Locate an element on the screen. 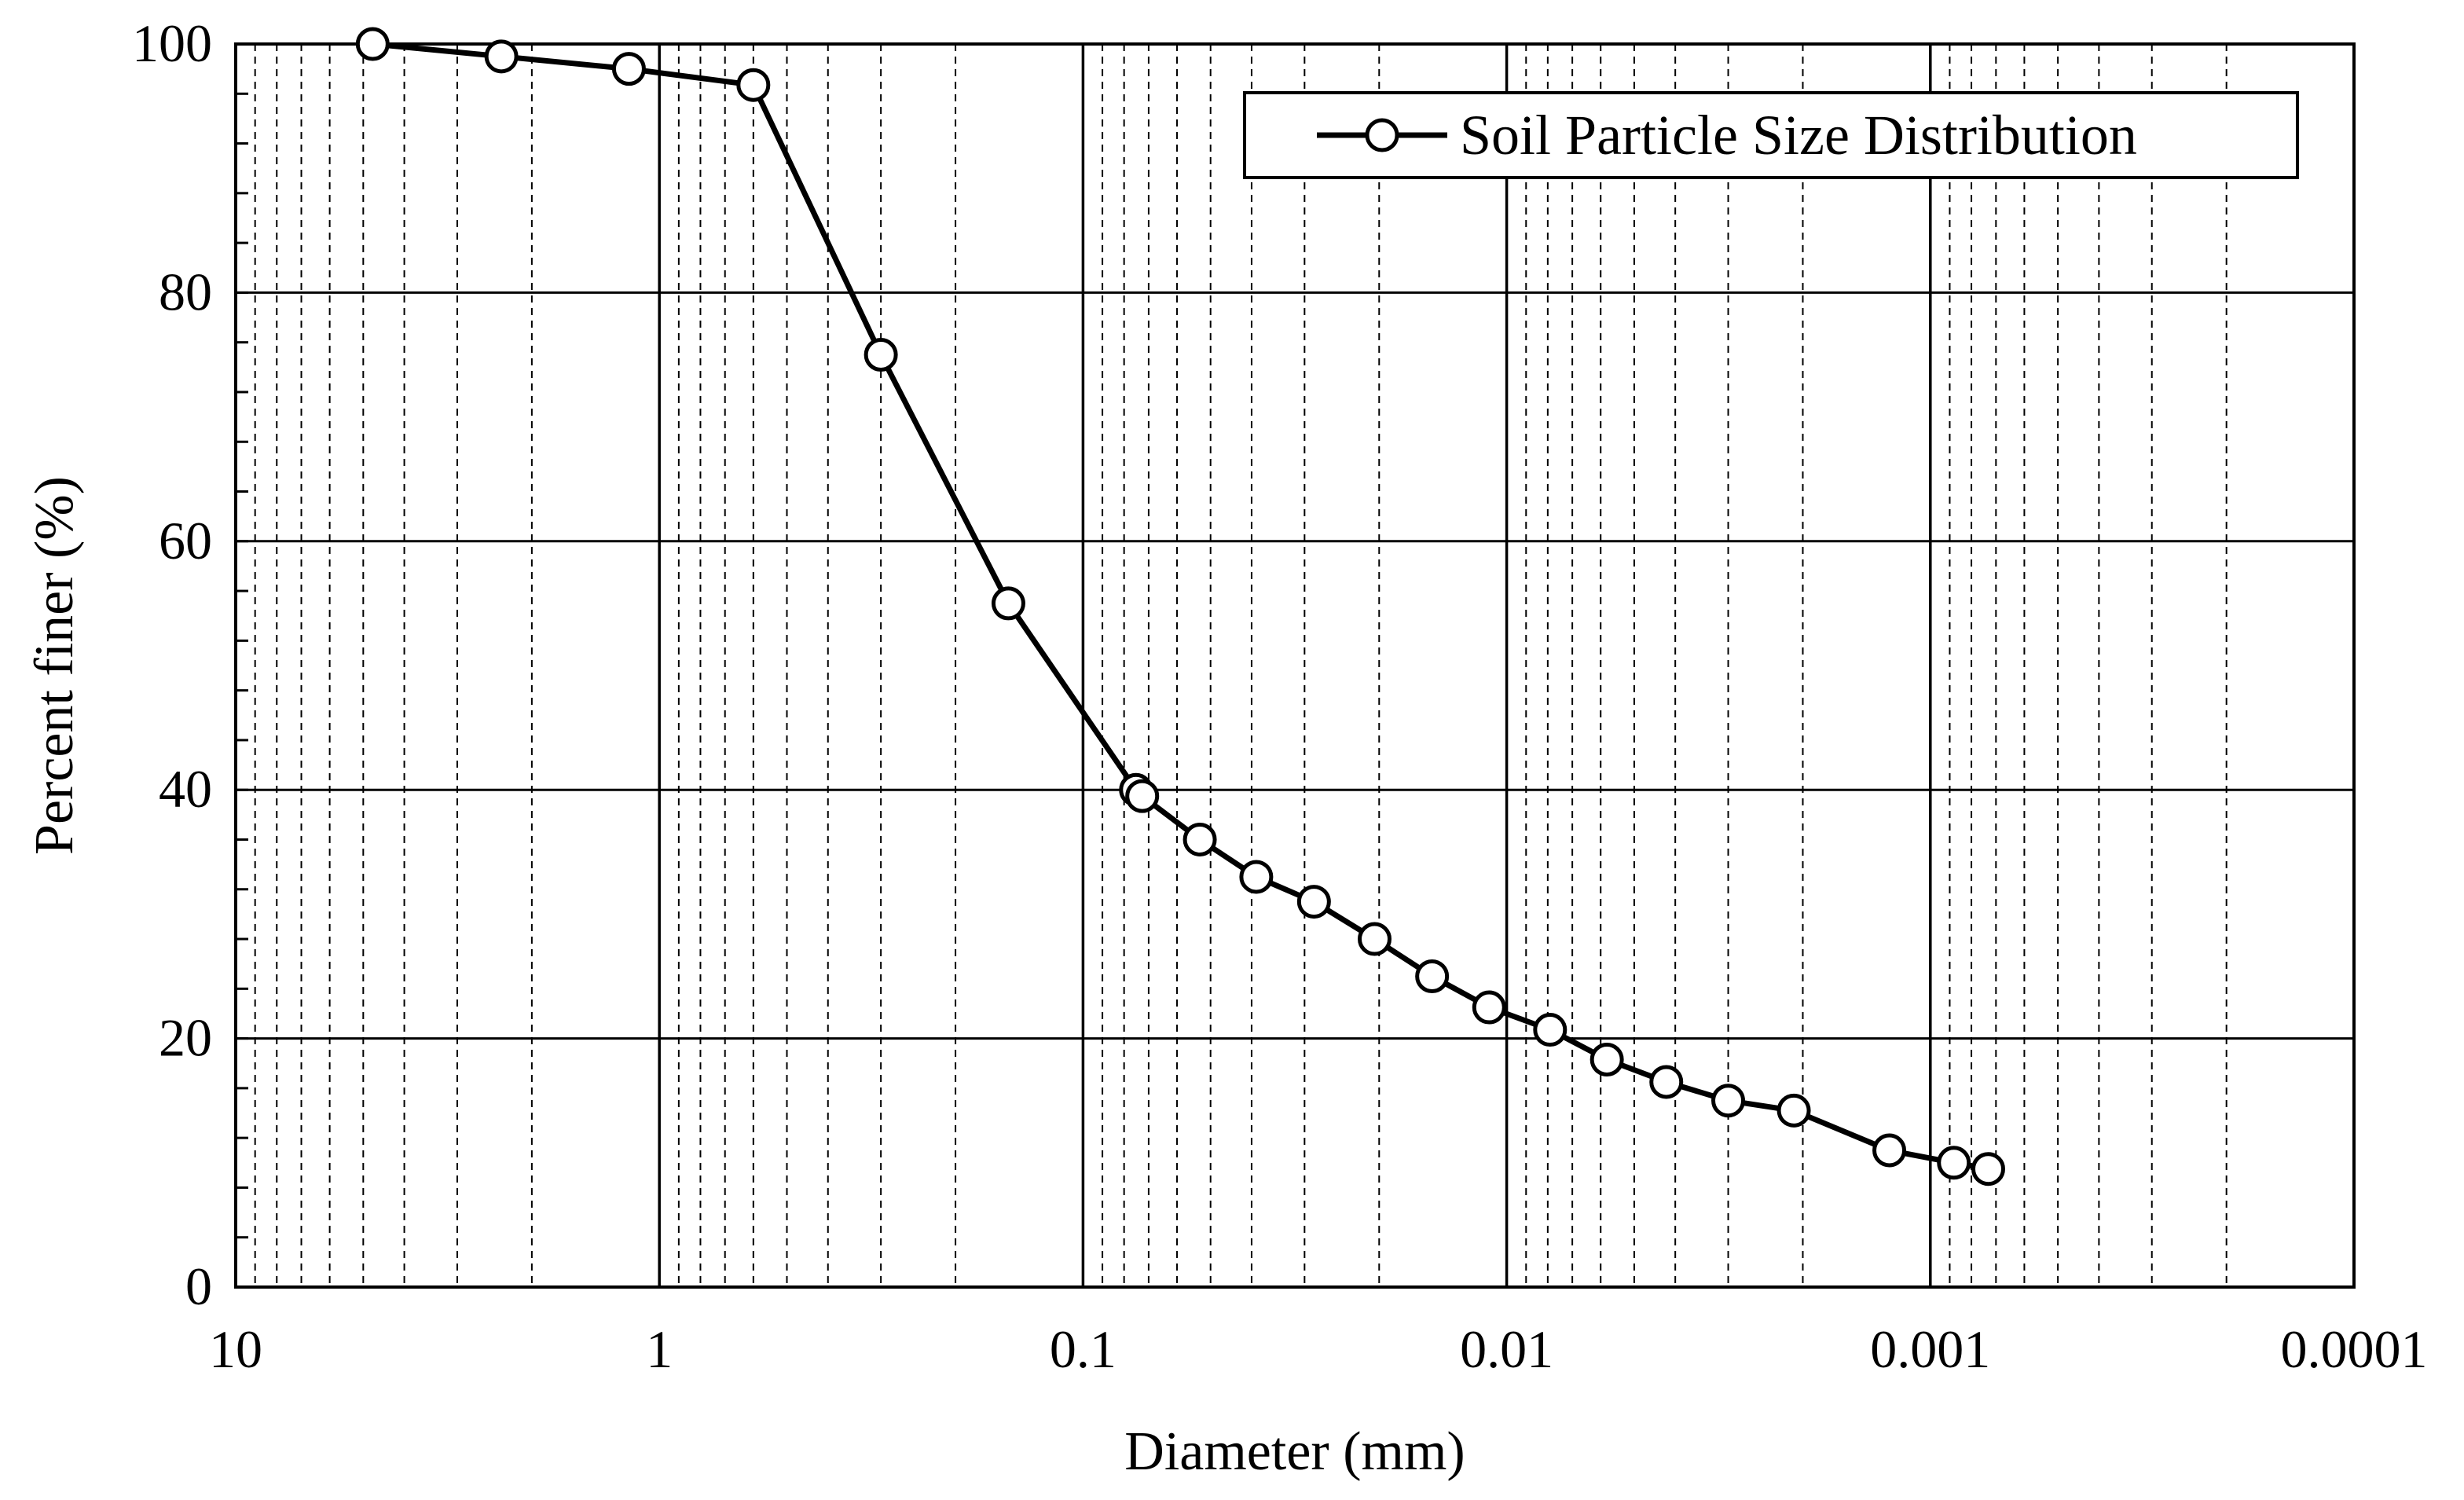 This screenshot has width=2464, height=1500. x-tick-label: 1 is located at coordinates (659, 1349).